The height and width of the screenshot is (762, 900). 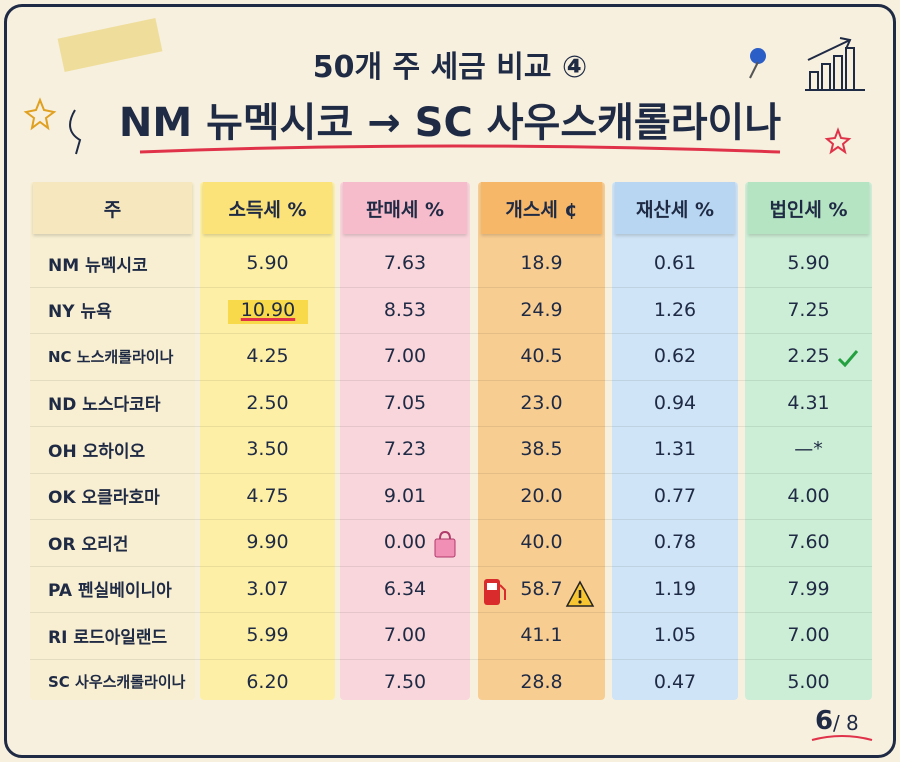 What do you see at coordinates (98, 265) in the screenshot?
I see `state-name: NM 뉴멕시코` at bounding box center [98, 265].